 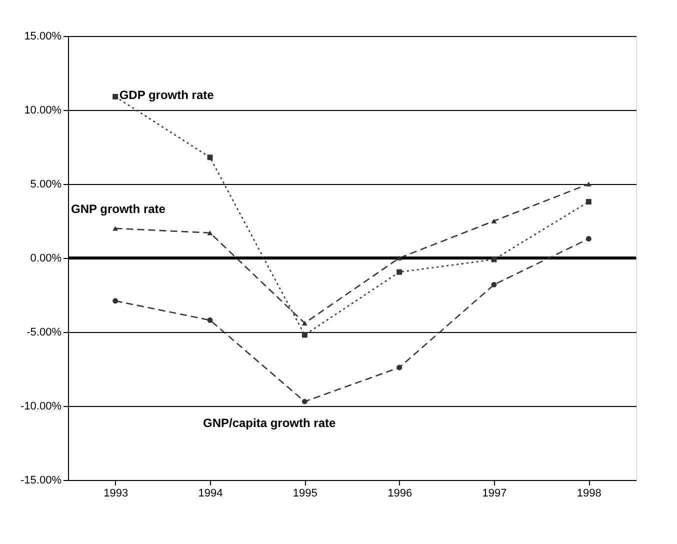 What do you see at coordinates (41, 406) in the screenshot?
I see `y-tick-label: -10.00%` at bounding box center [41, 406].